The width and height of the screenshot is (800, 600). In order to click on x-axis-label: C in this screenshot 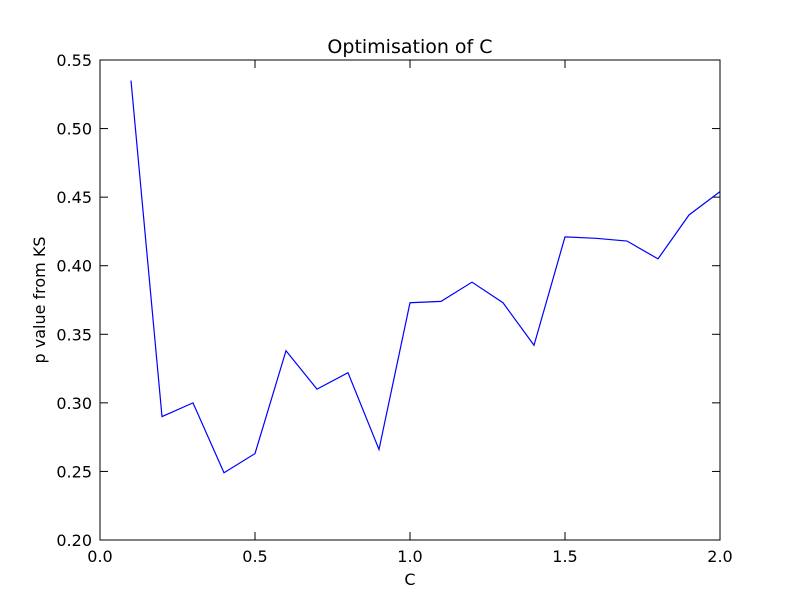, I will do `click(409, 579)`.